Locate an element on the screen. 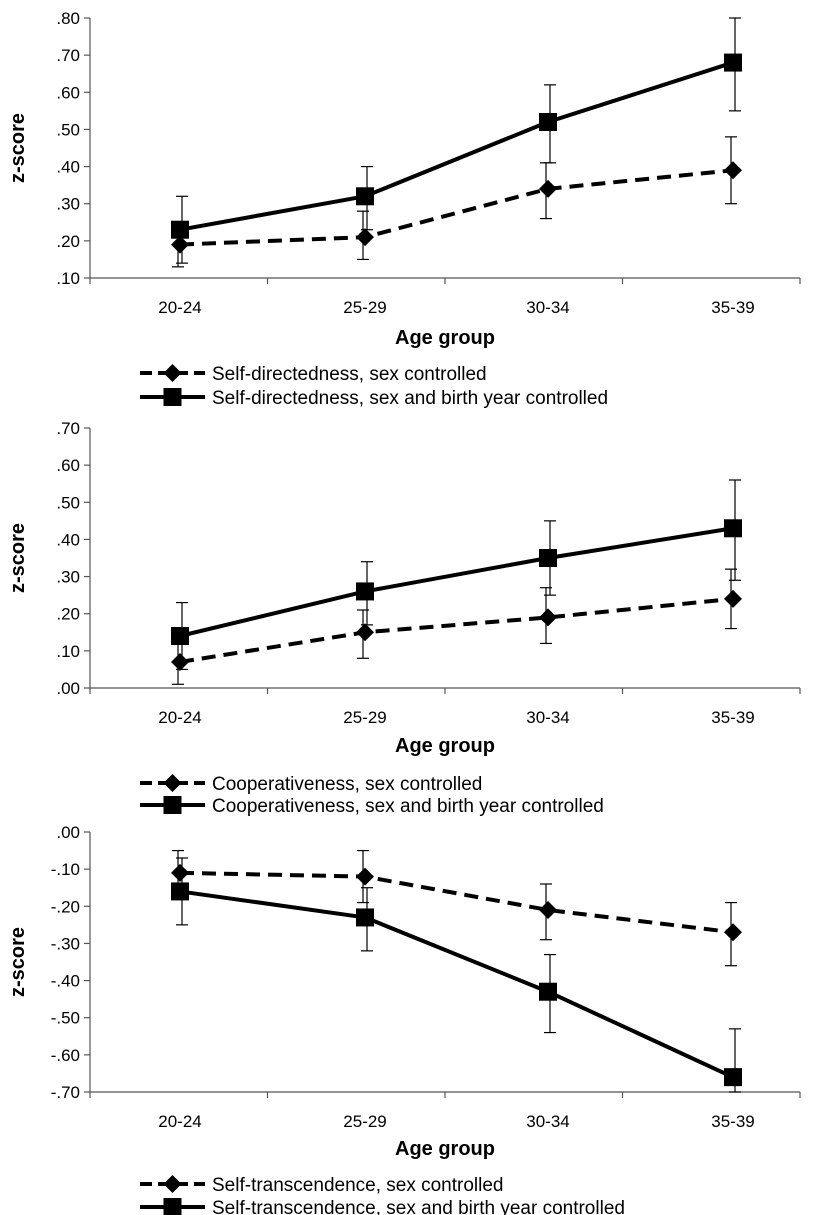 This screenshot has height=1215, width=816. legend-label: Self-transcendence, sex controlled is located at coordinates (358, 1185).